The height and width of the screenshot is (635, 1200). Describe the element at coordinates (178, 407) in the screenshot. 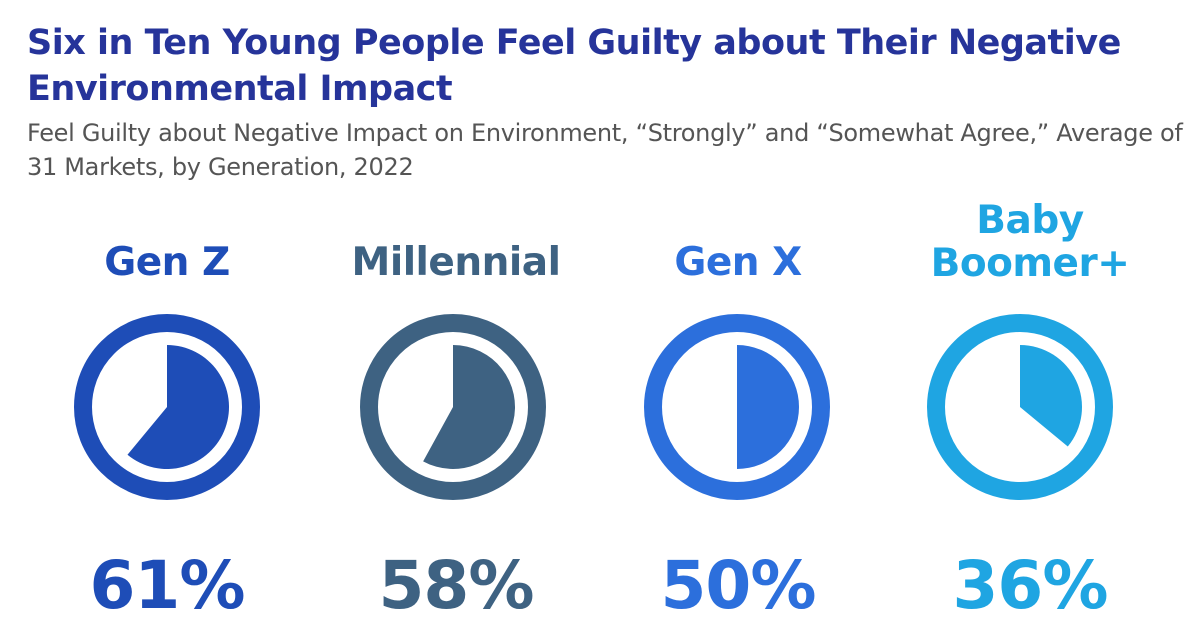

I see `pie-slice-gen-z` at that location.